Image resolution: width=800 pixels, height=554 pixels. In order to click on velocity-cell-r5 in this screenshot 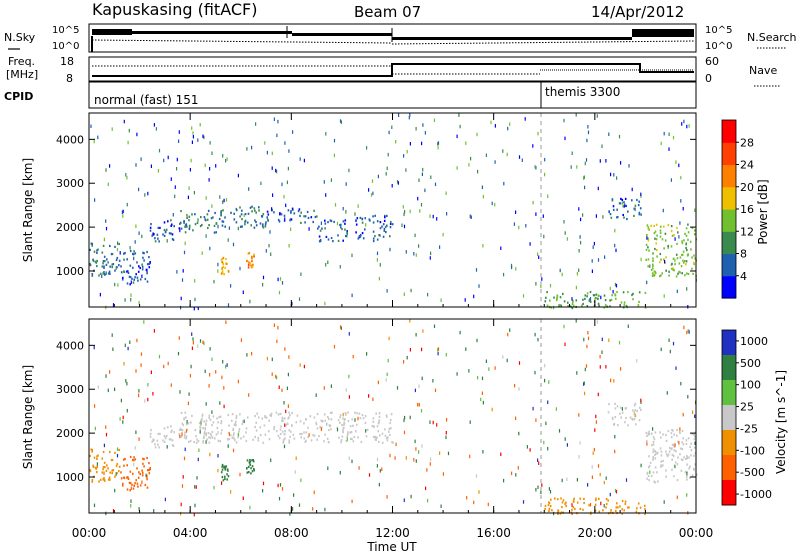, I will do `click(249, 462)`.